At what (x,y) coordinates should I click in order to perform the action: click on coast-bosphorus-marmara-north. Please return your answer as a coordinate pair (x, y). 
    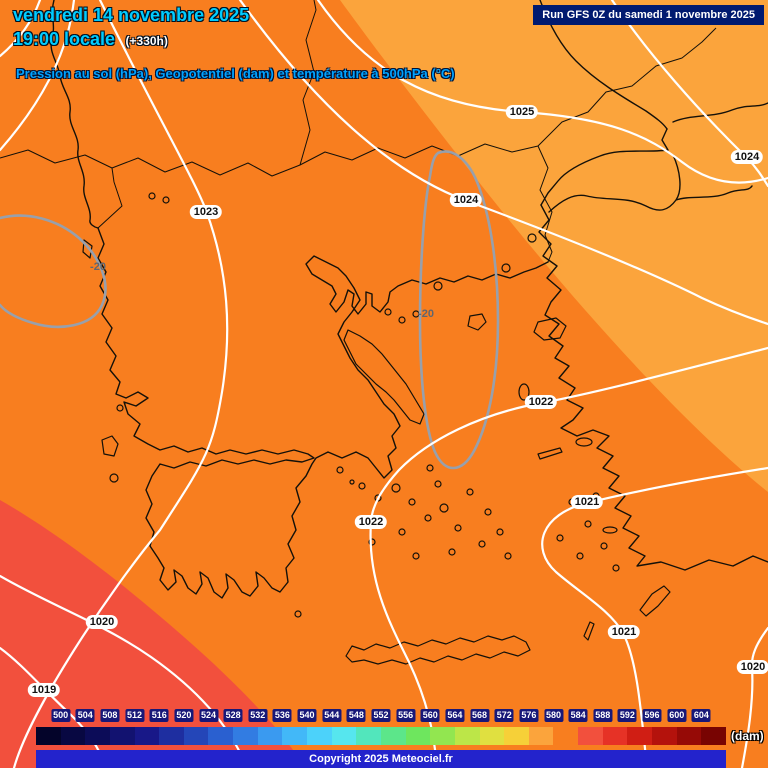
    Looking at the image, I should click on (604, 167).